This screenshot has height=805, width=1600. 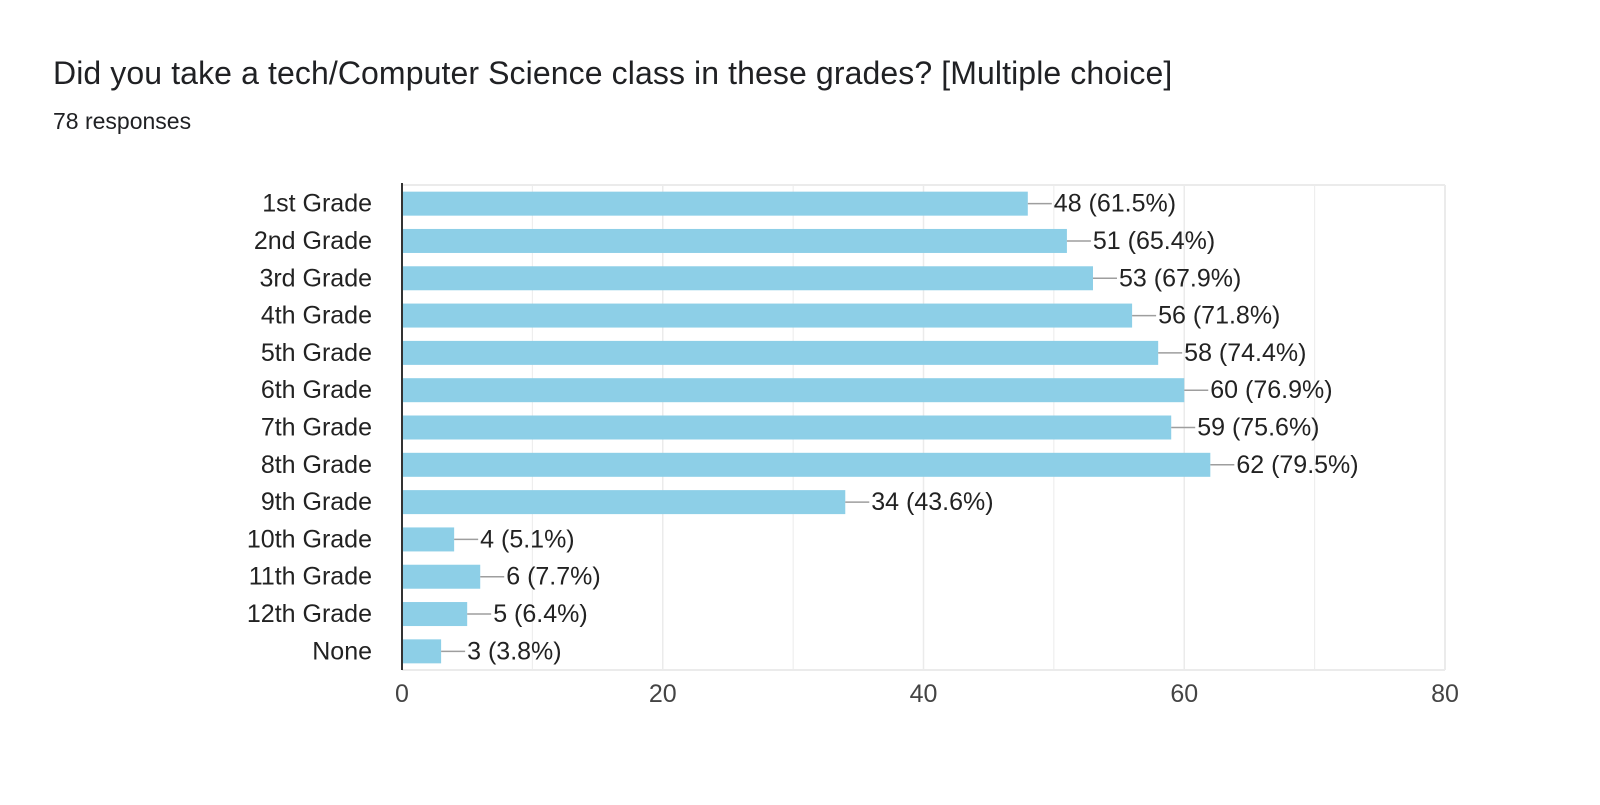 What do you see at coordinates (317, 204) in the screenshot?
I see `category-label: 1st Grade` at bounding box center [317, 204].